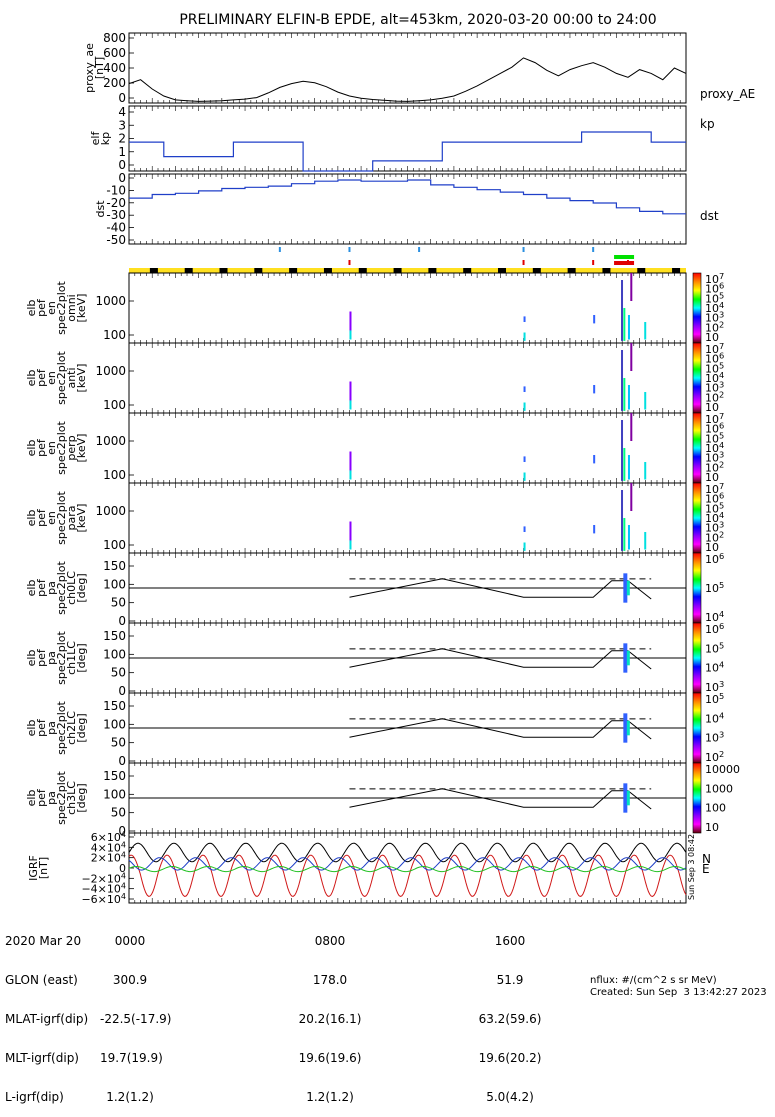 The height and width of the screenshot is (1117, 775). What do you see at coordinates (89, 68) in the screenshot?
I see `y-axis-label: proxy_ae` at bounding box center [89, 68].